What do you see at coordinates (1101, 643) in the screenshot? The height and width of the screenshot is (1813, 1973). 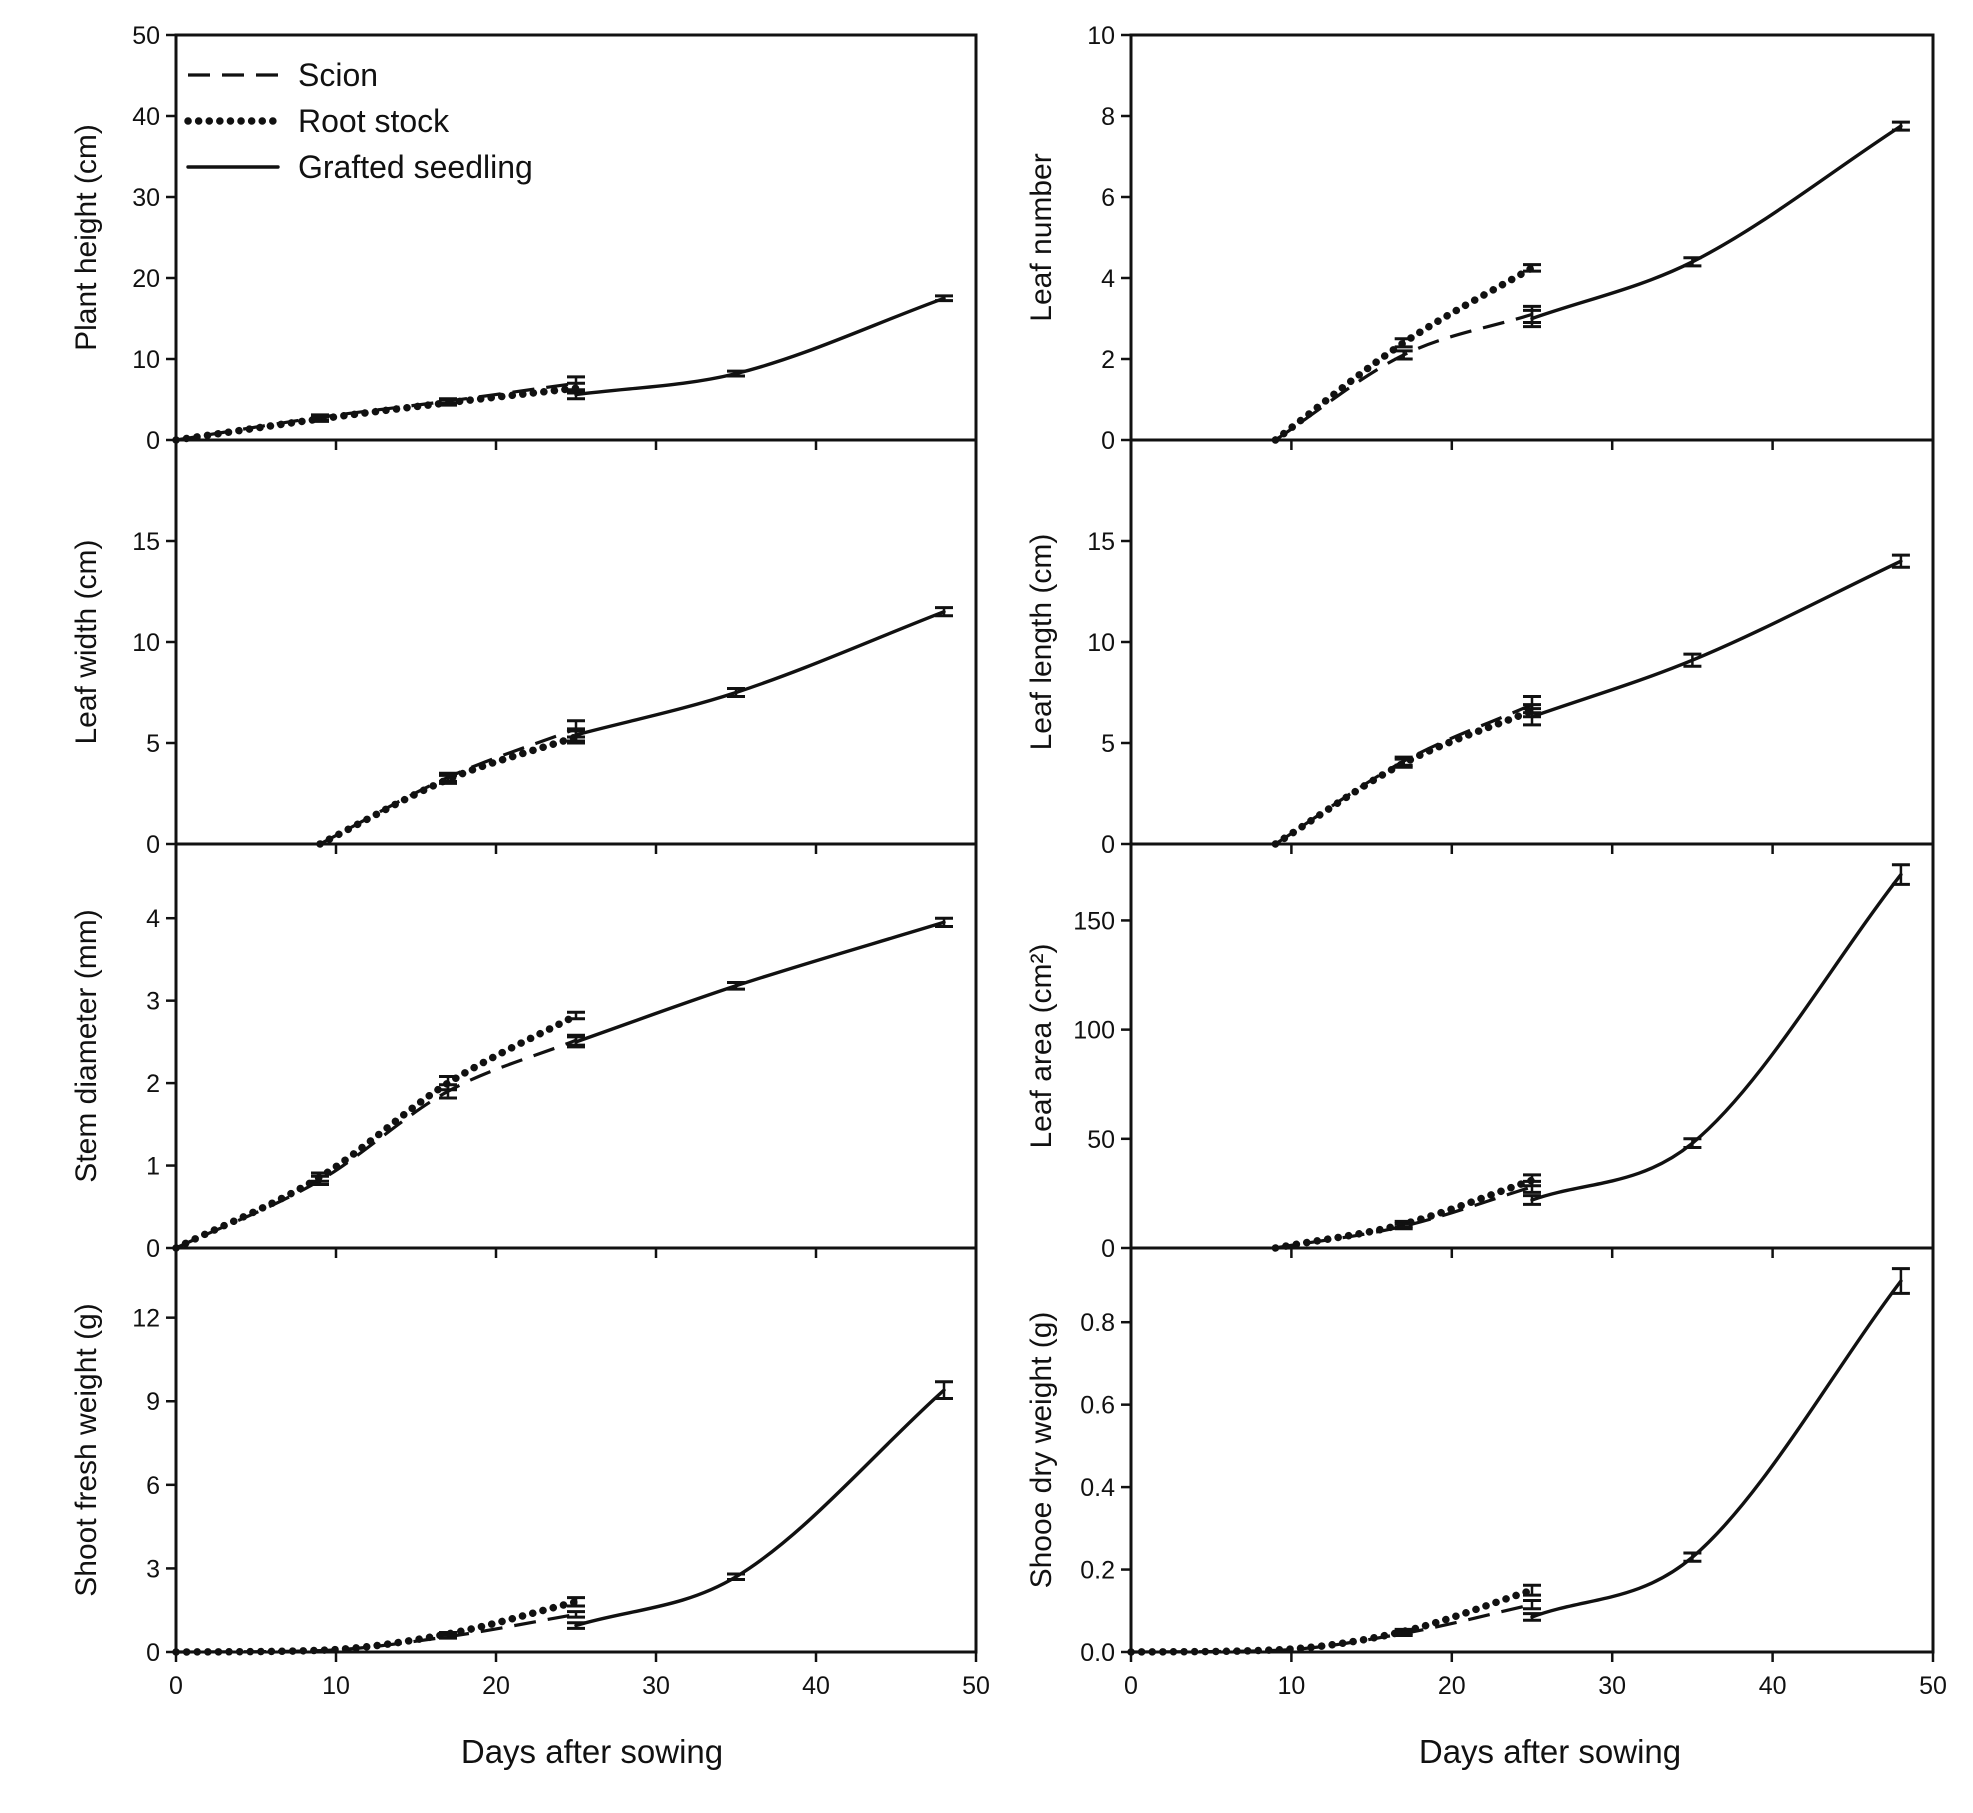 I see `leaf-length-y-tick-label: 10` at bounding box center [1101, 643].